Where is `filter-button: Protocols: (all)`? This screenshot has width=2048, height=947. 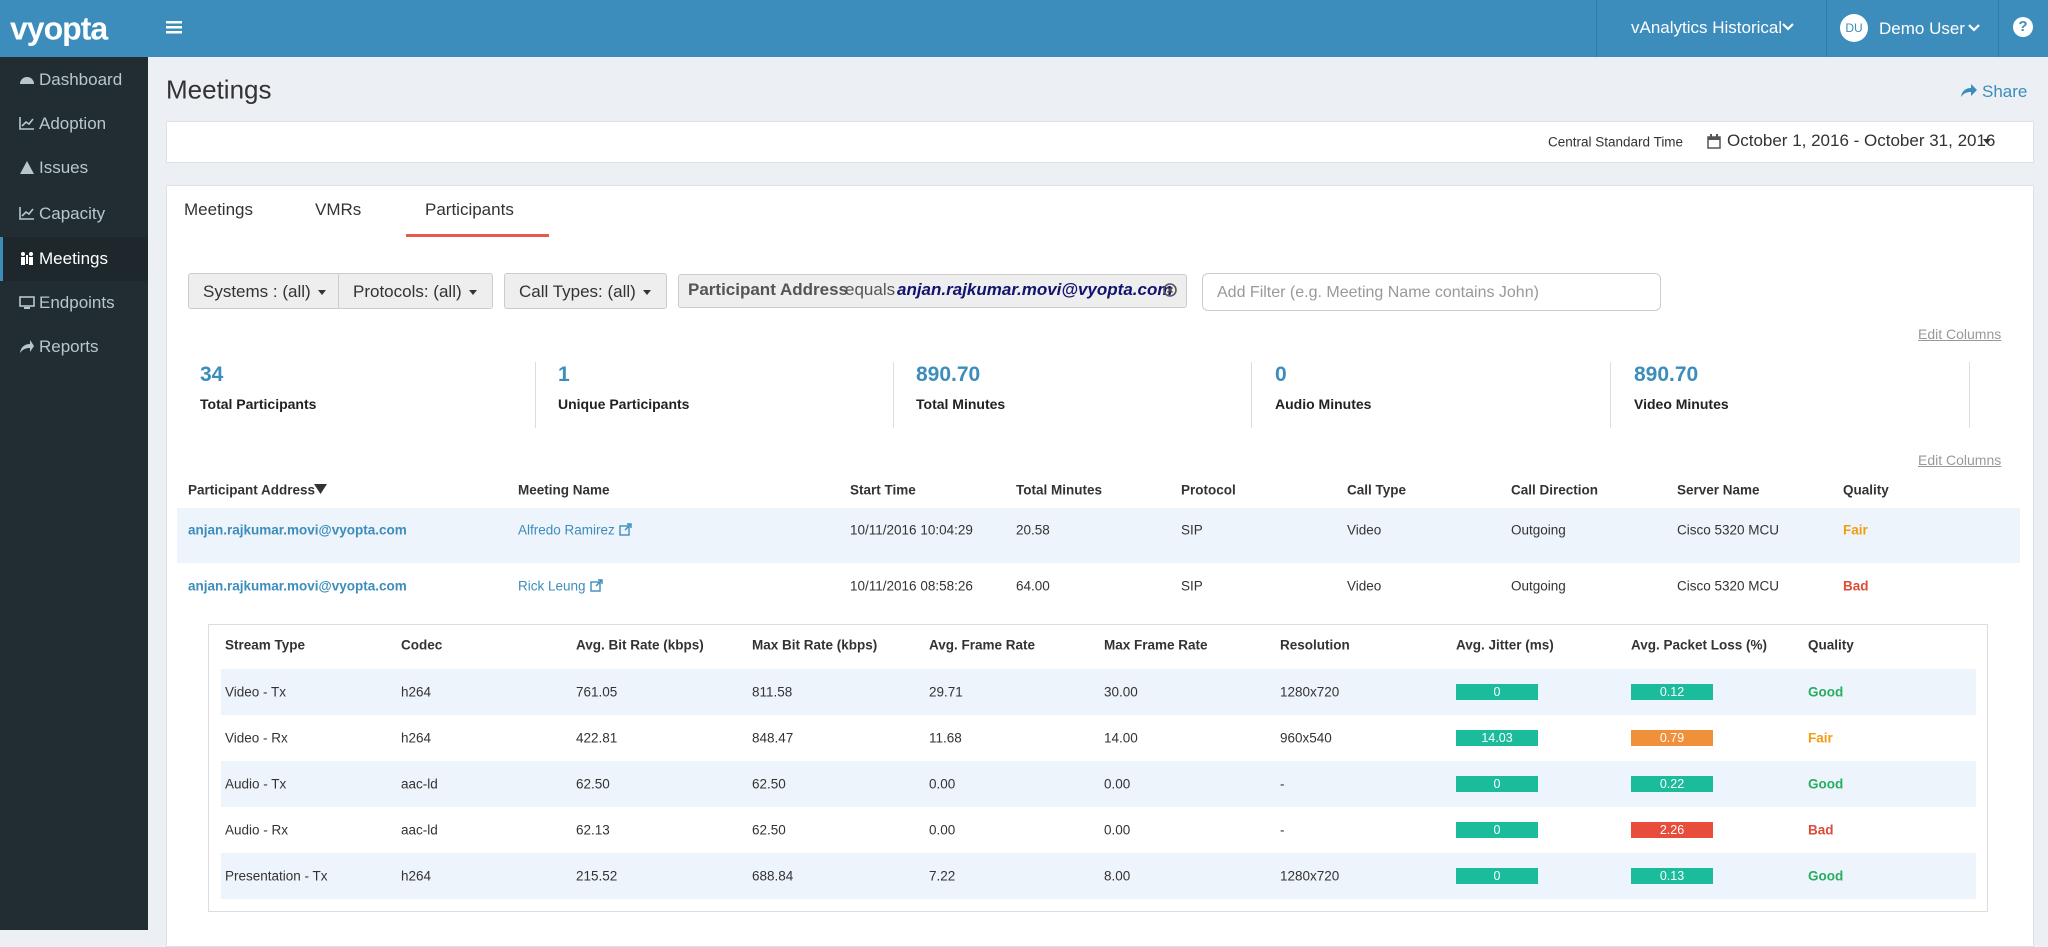
filter-button: Protocols: (all) is located at coordinates (415, 291).